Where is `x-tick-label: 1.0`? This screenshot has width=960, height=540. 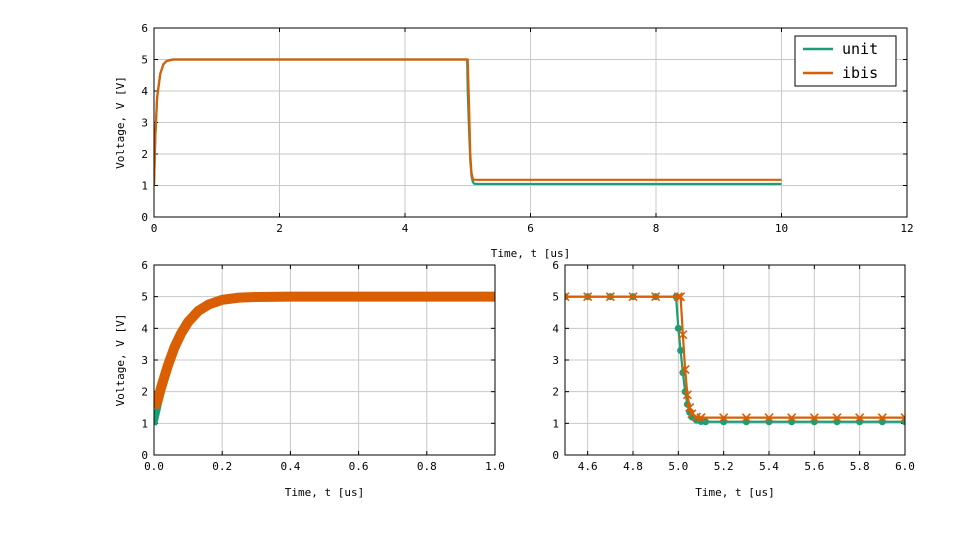 x-tick-label: 1.0 is located at coordinates (495, 466).